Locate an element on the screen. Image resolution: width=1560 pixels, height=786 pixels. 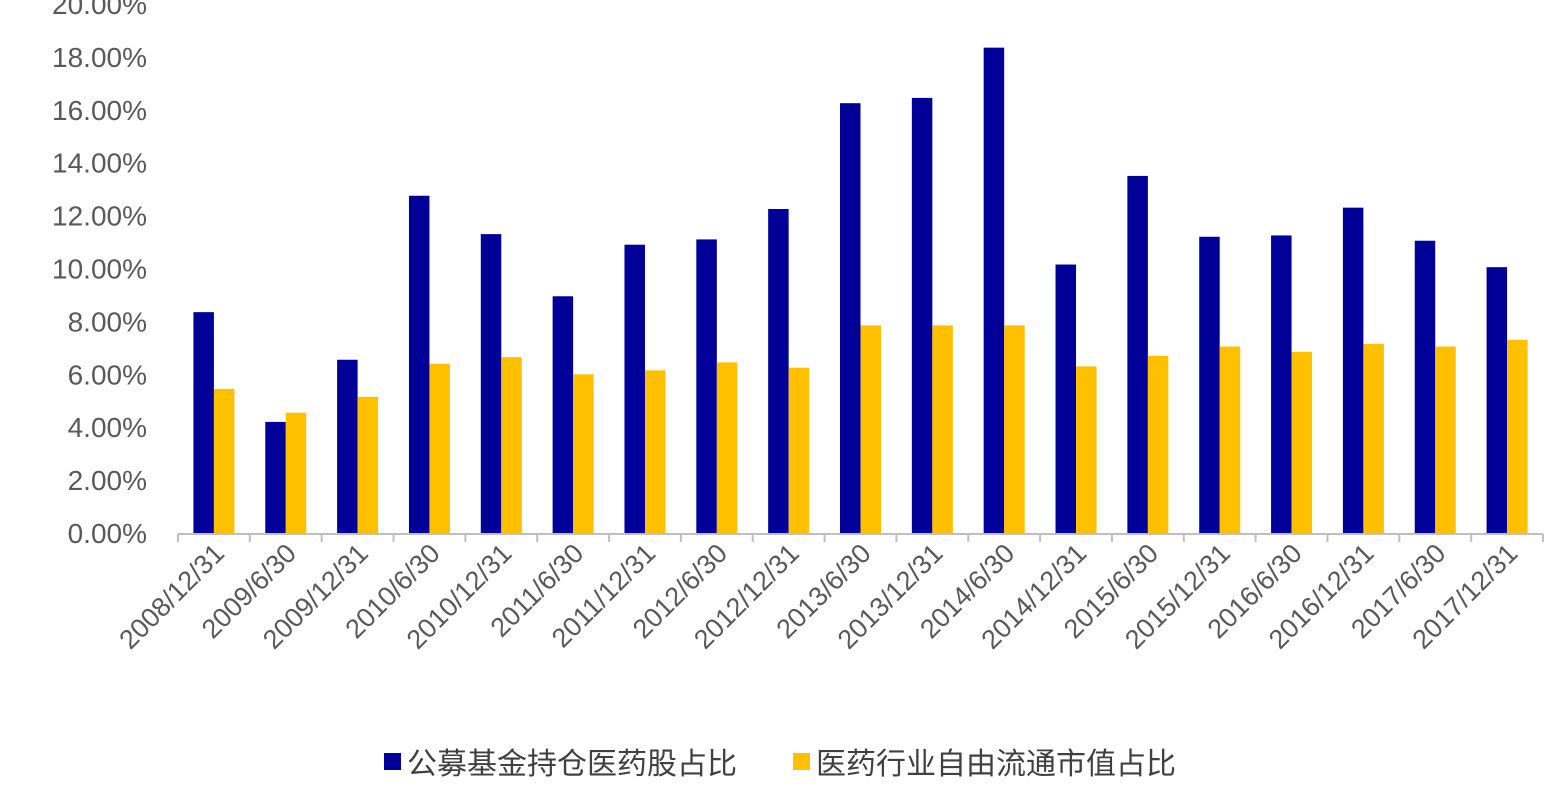
legend-item-fund-holding: 公募基金持仓医药股占比 is located at coordinates (560, 761).